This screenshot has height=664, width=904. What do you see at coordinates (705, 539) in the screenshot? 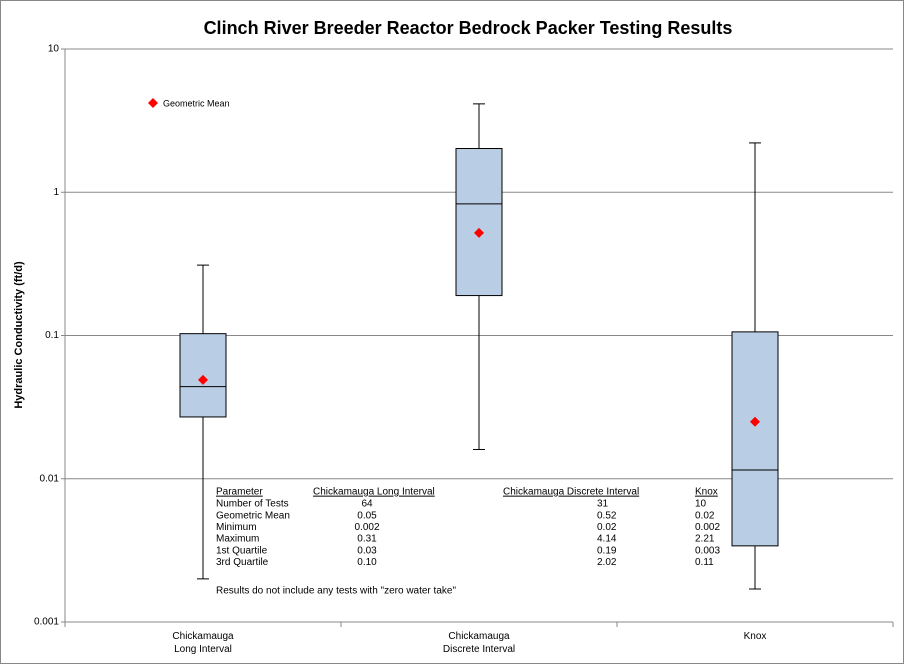
I see `table-cell: 2.21` at bounding box center [705, 539].